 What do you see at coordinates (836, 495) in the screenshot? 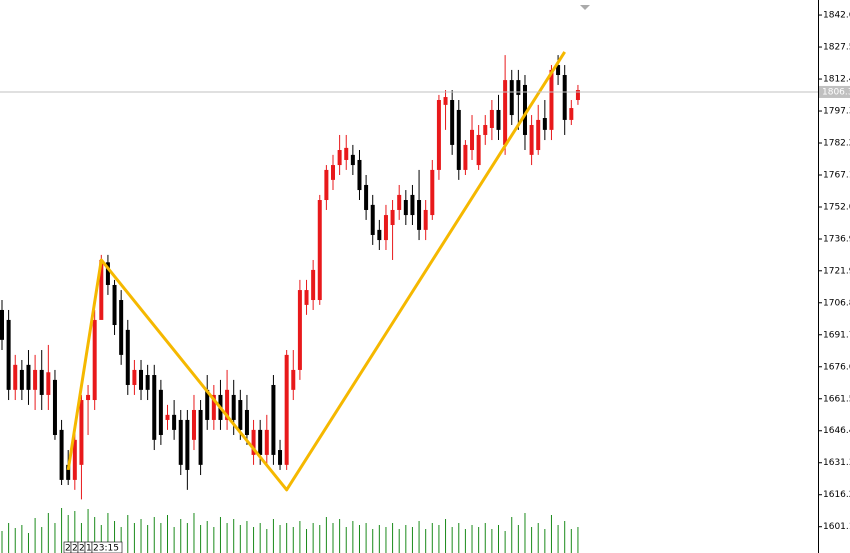
I see `y-tick-label: 1616.2` at bounding box center [836, 495].